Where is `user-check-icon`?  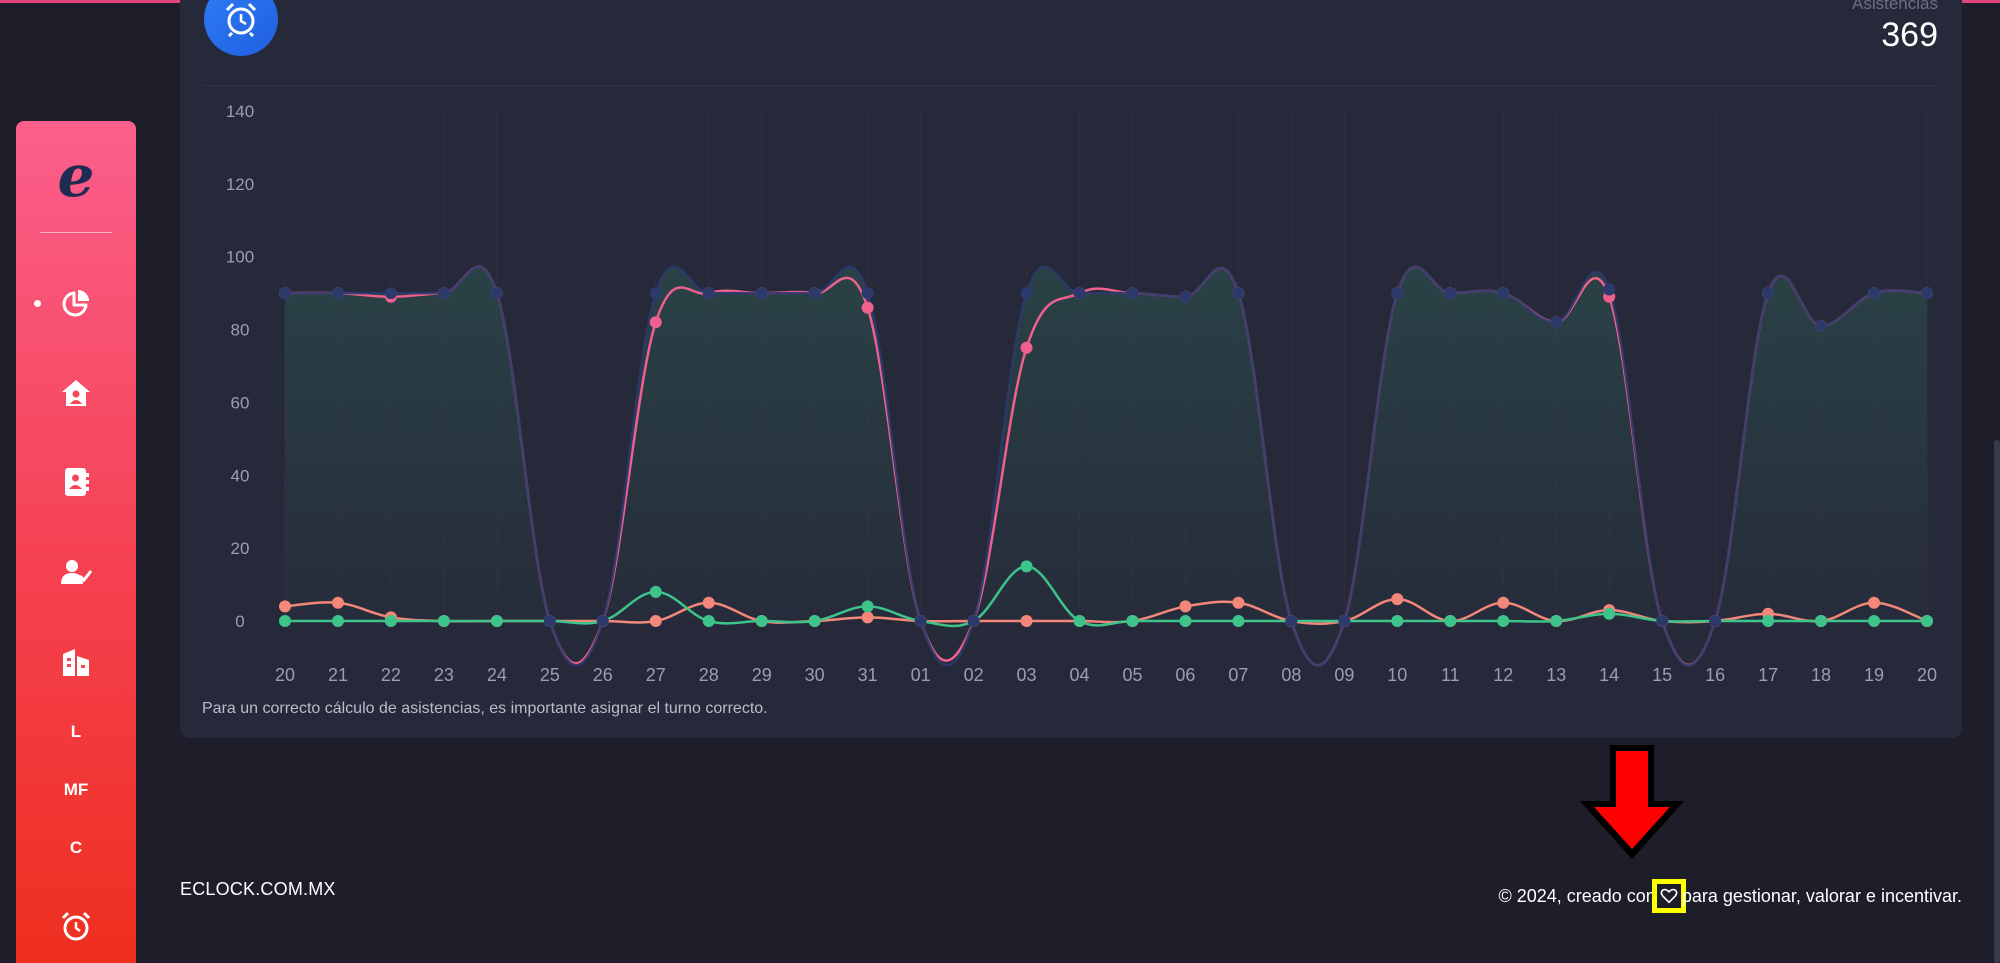
user-check-icon is located at coordinates (76, 572).